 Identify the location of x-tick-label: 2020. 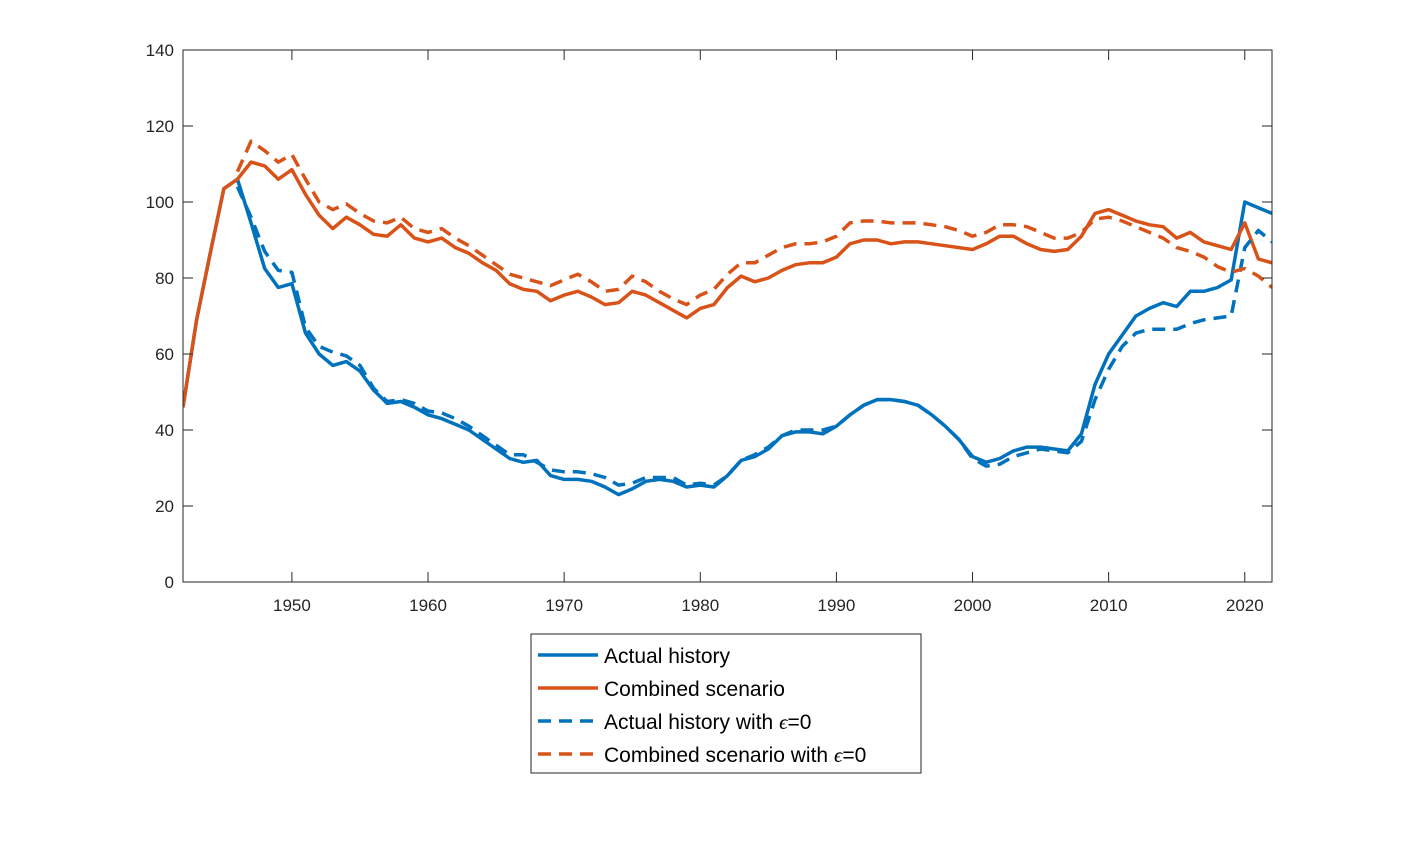
(1245, 605).